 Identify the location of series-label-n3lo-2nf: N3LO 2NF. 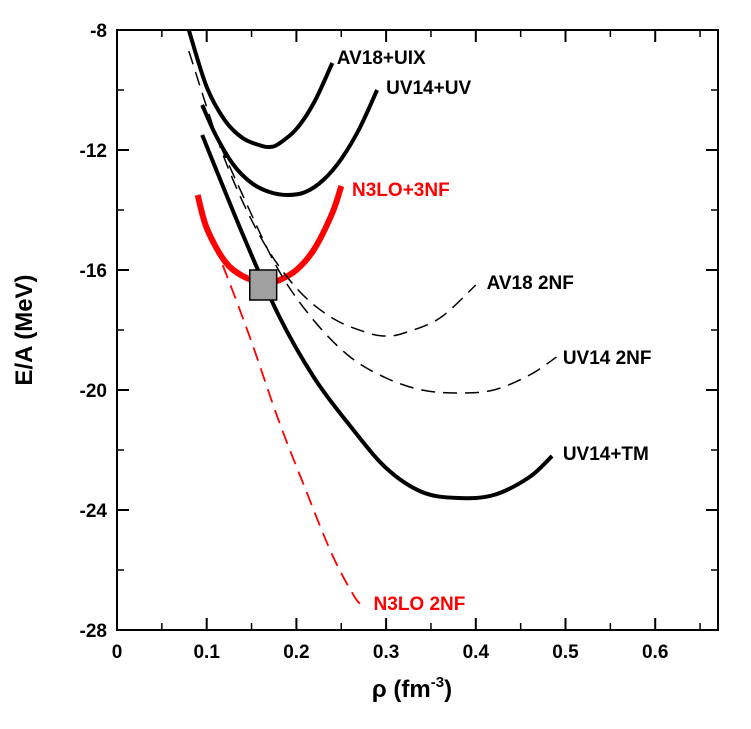
(420, 604).